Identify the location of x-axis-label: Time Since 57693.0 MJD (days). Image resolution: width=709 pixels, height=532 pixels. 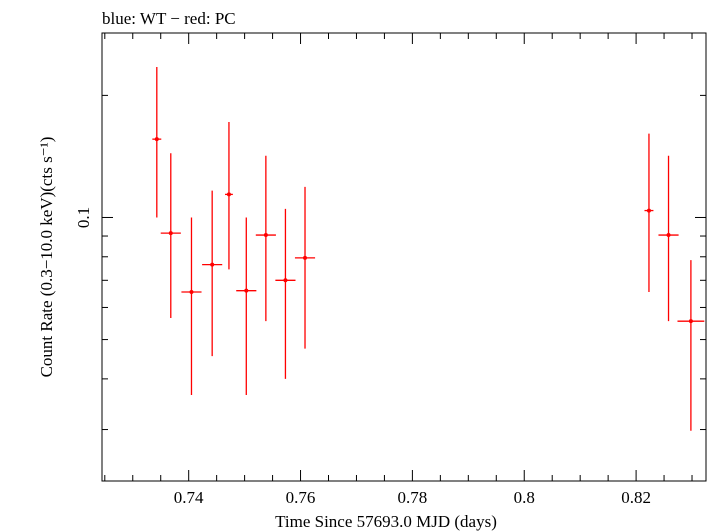
(386, 521).